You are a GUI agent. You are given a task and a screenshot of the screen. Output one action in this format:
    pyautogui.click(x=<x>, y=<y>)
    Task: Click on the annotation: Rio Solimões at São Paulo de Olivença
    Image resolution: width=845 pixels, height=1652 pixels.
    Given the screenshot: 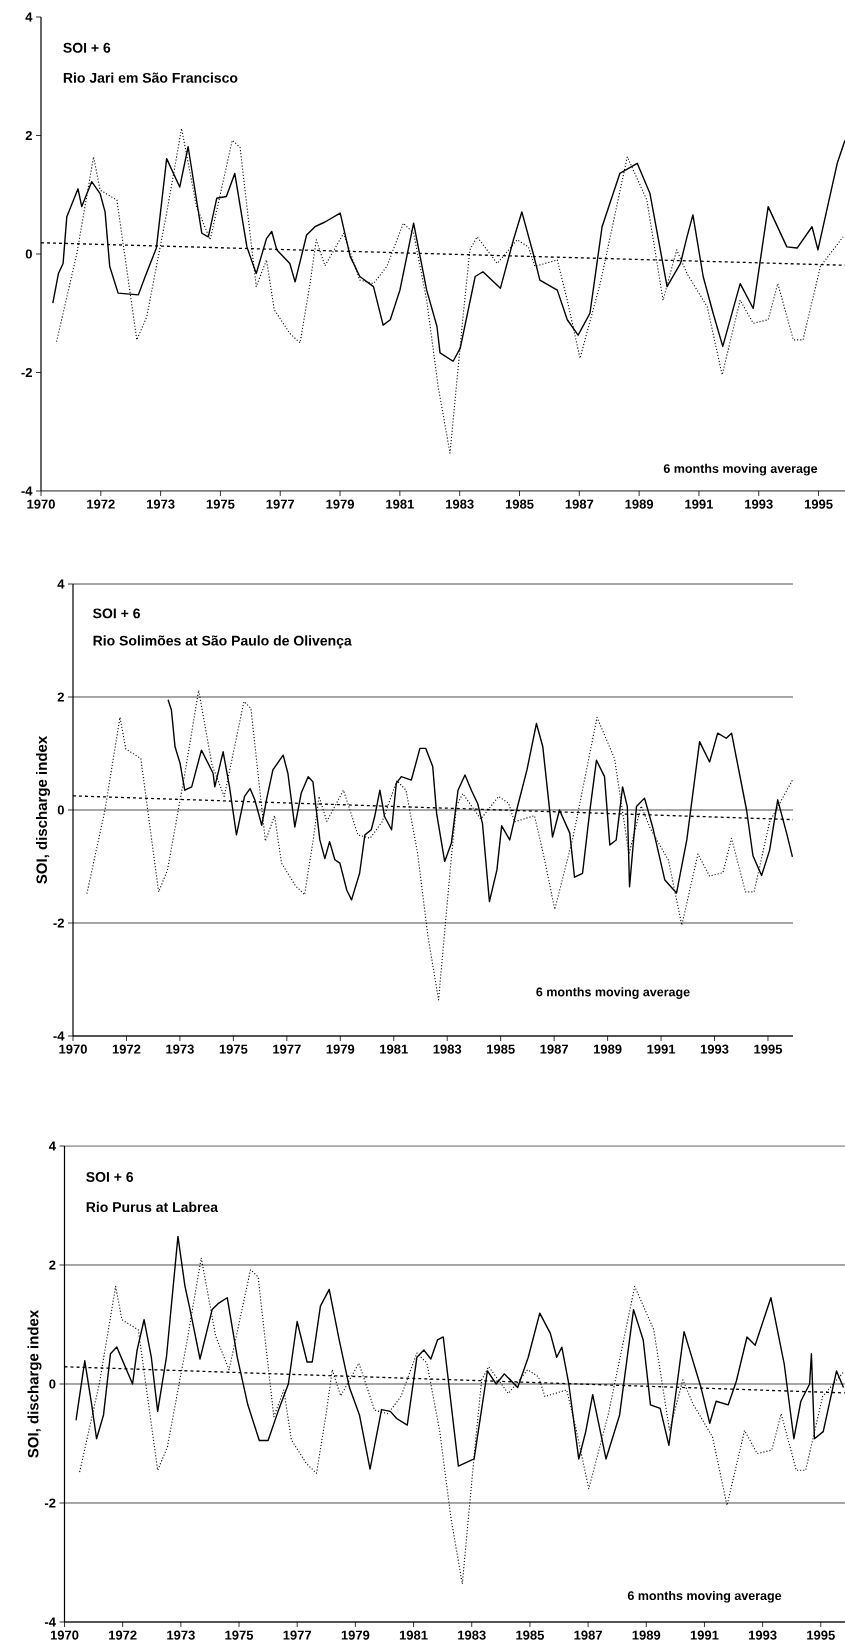 What is the action you would take?
    pyautogui.click(x=222, y=642)
    